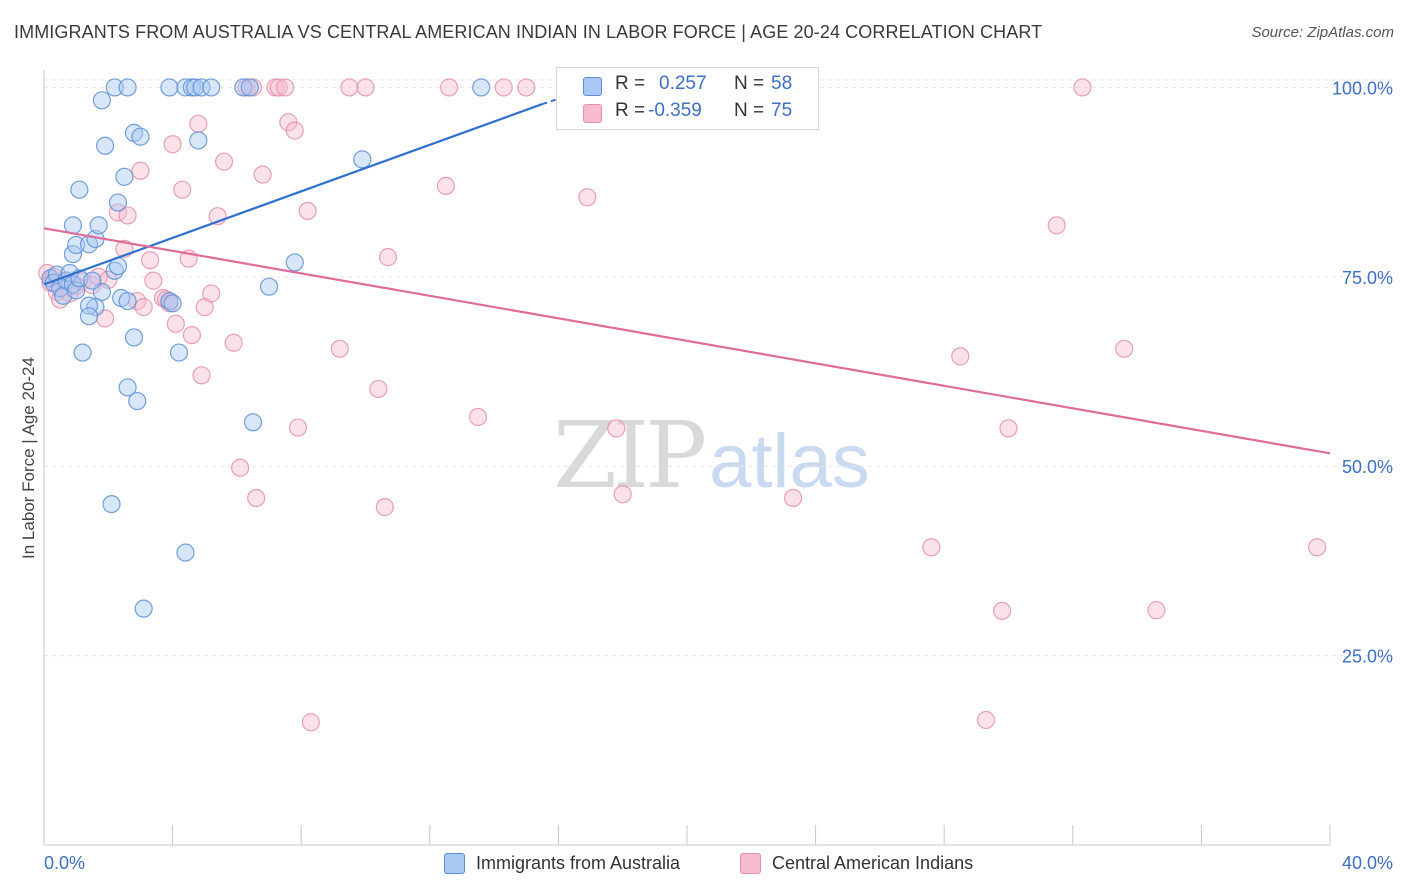  I want to click on legend-n-value: 75, so click(782, 110).